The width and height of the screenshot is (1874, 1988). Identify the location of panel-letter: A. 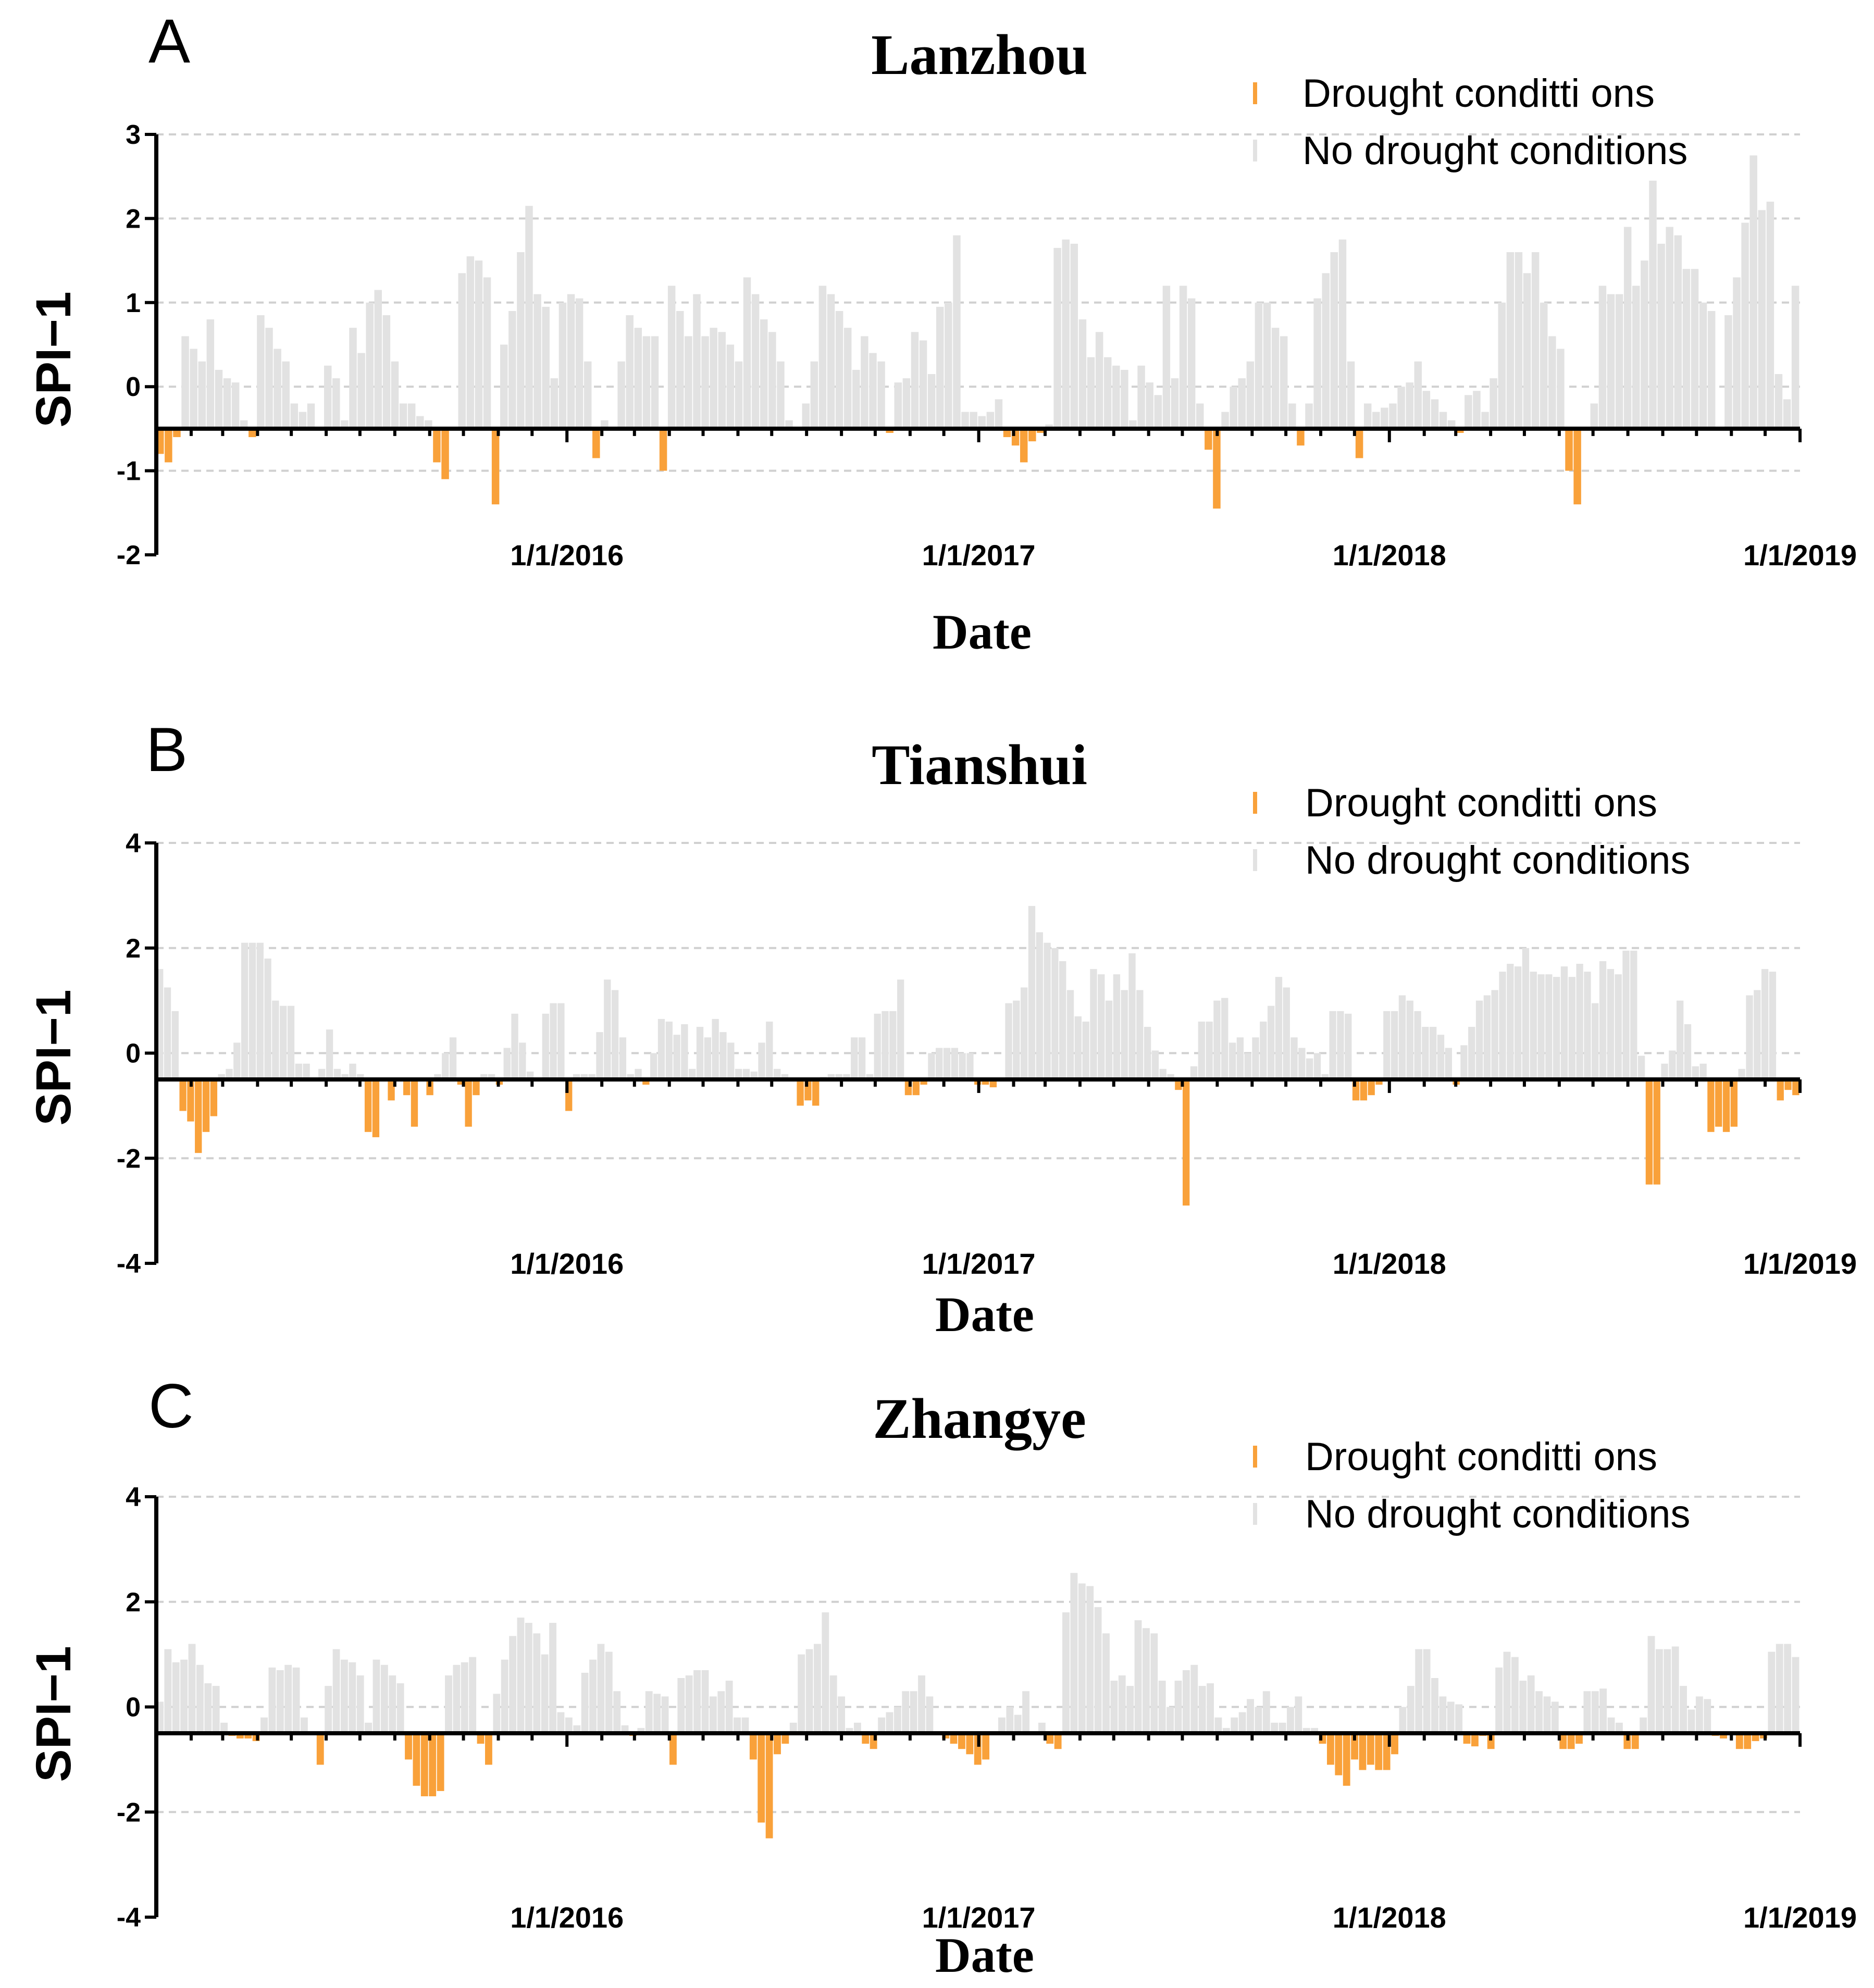
(169, 41).